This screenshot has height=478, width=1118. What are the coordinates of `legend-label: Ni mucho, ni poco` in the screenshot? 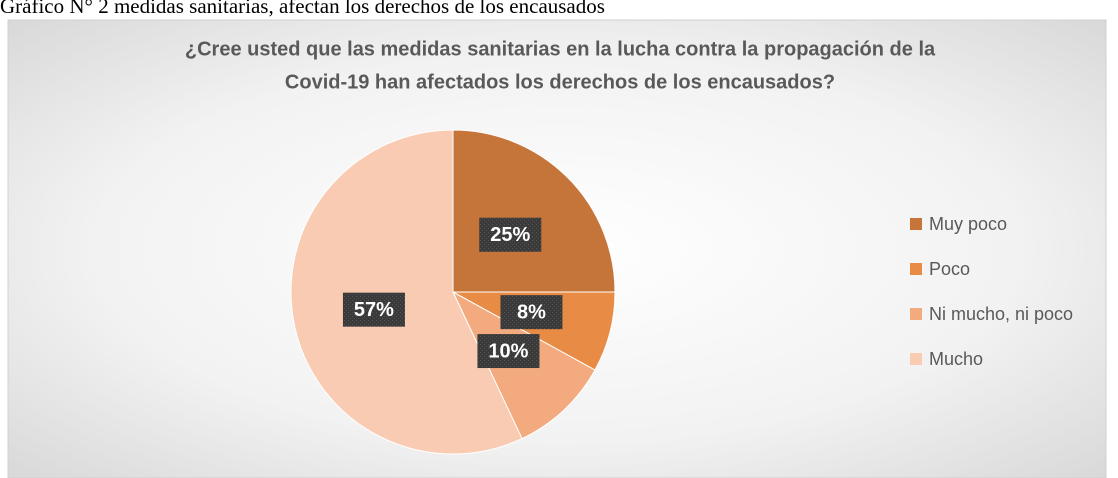 It's located at (1001, 314).